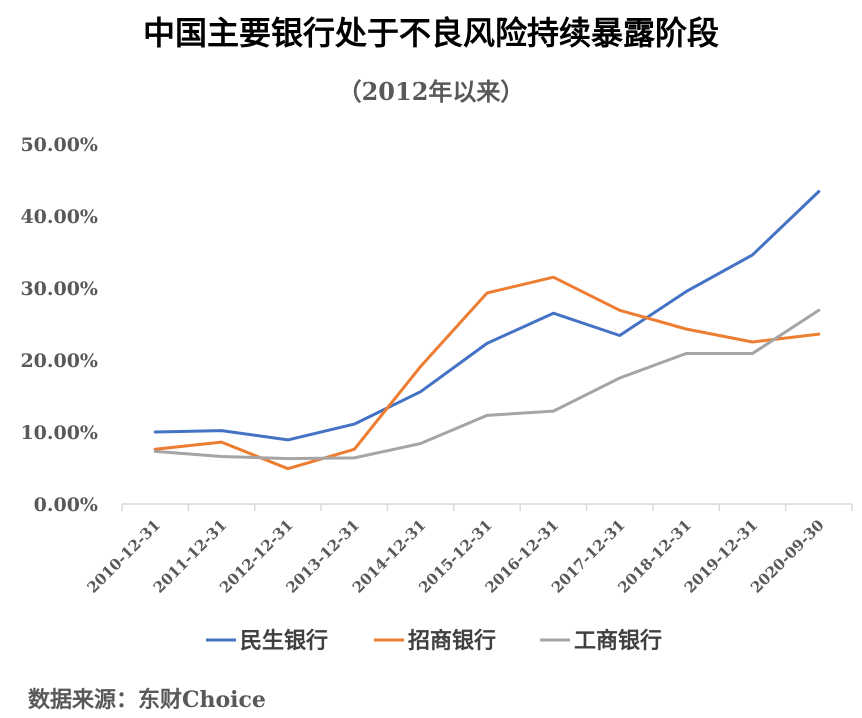 The image size is (862, 718). Describe the element at coordinates (452, 641) in the screenshot. I see `legend-label: 招商银行` at that location.